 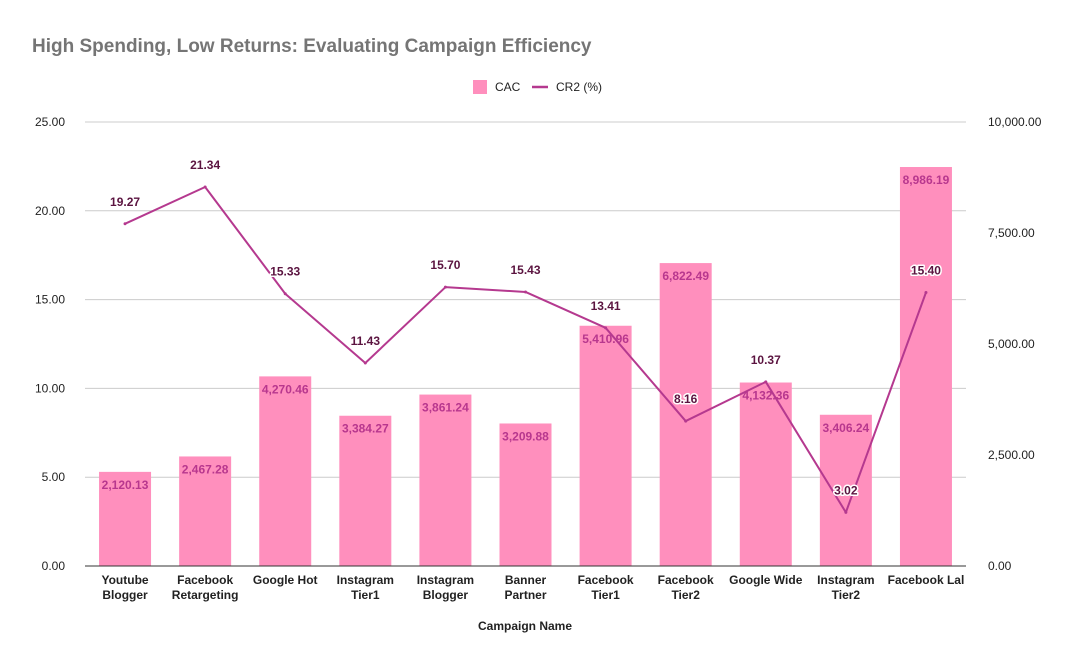 What do you see at coordinates (445, 408) in the screenshot?
I see `bar-value-label: 3,861.24` at bounding box center [445, 408].